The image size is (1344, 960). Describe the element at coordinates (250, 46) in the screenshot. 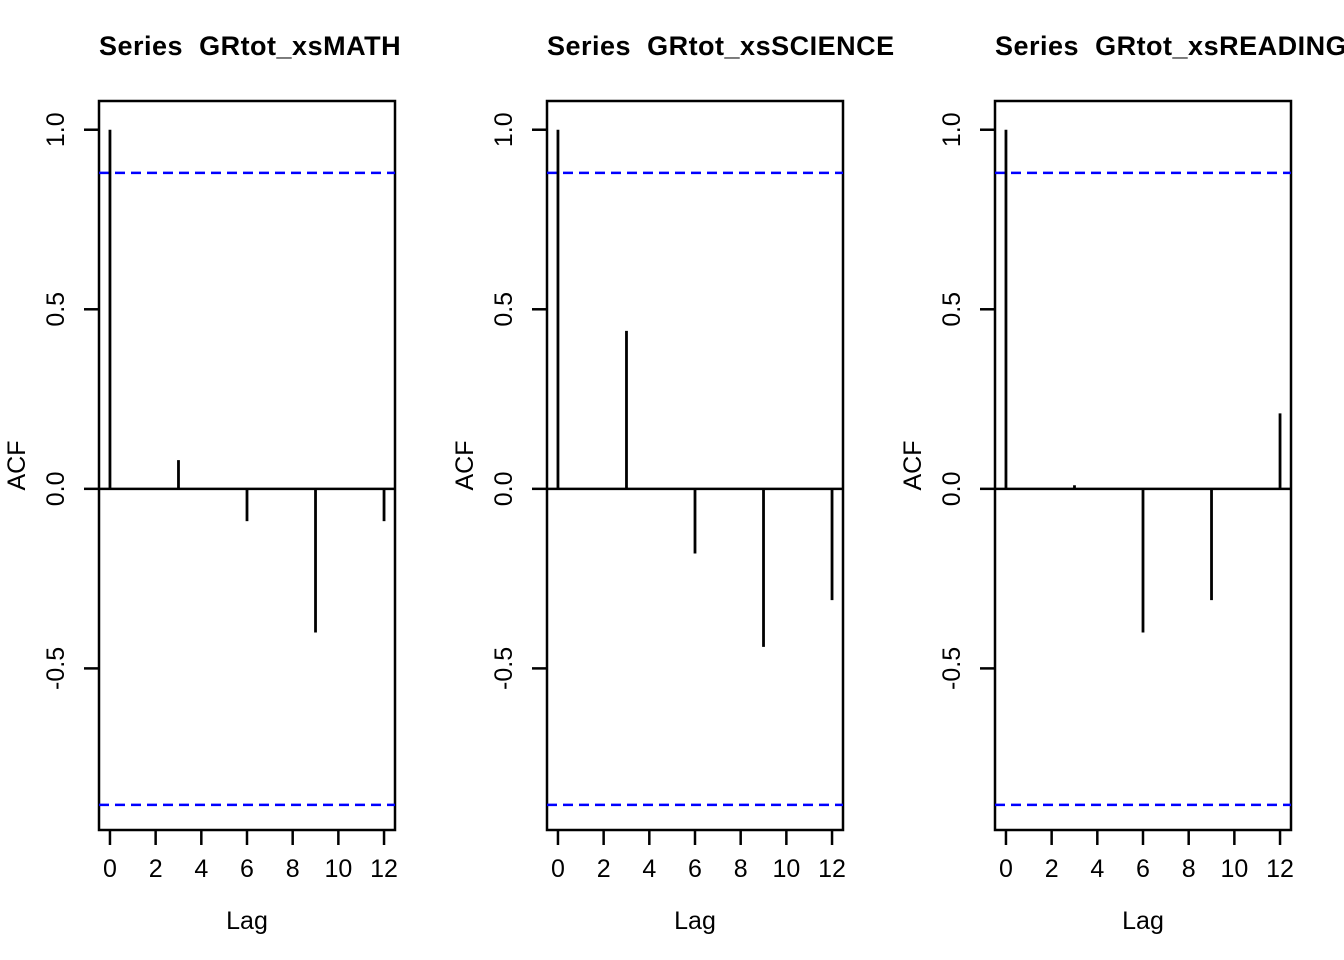

I see `panel-title: Series GRtot_xsMATH` at that location.